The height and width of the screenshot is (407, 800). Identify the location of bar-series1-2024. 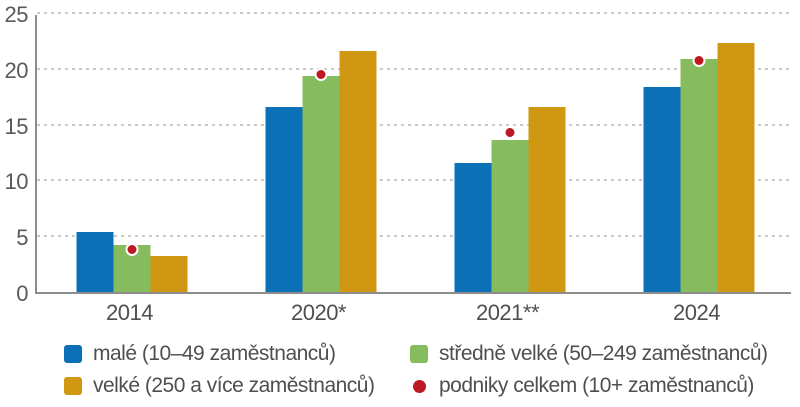
(698, 175).